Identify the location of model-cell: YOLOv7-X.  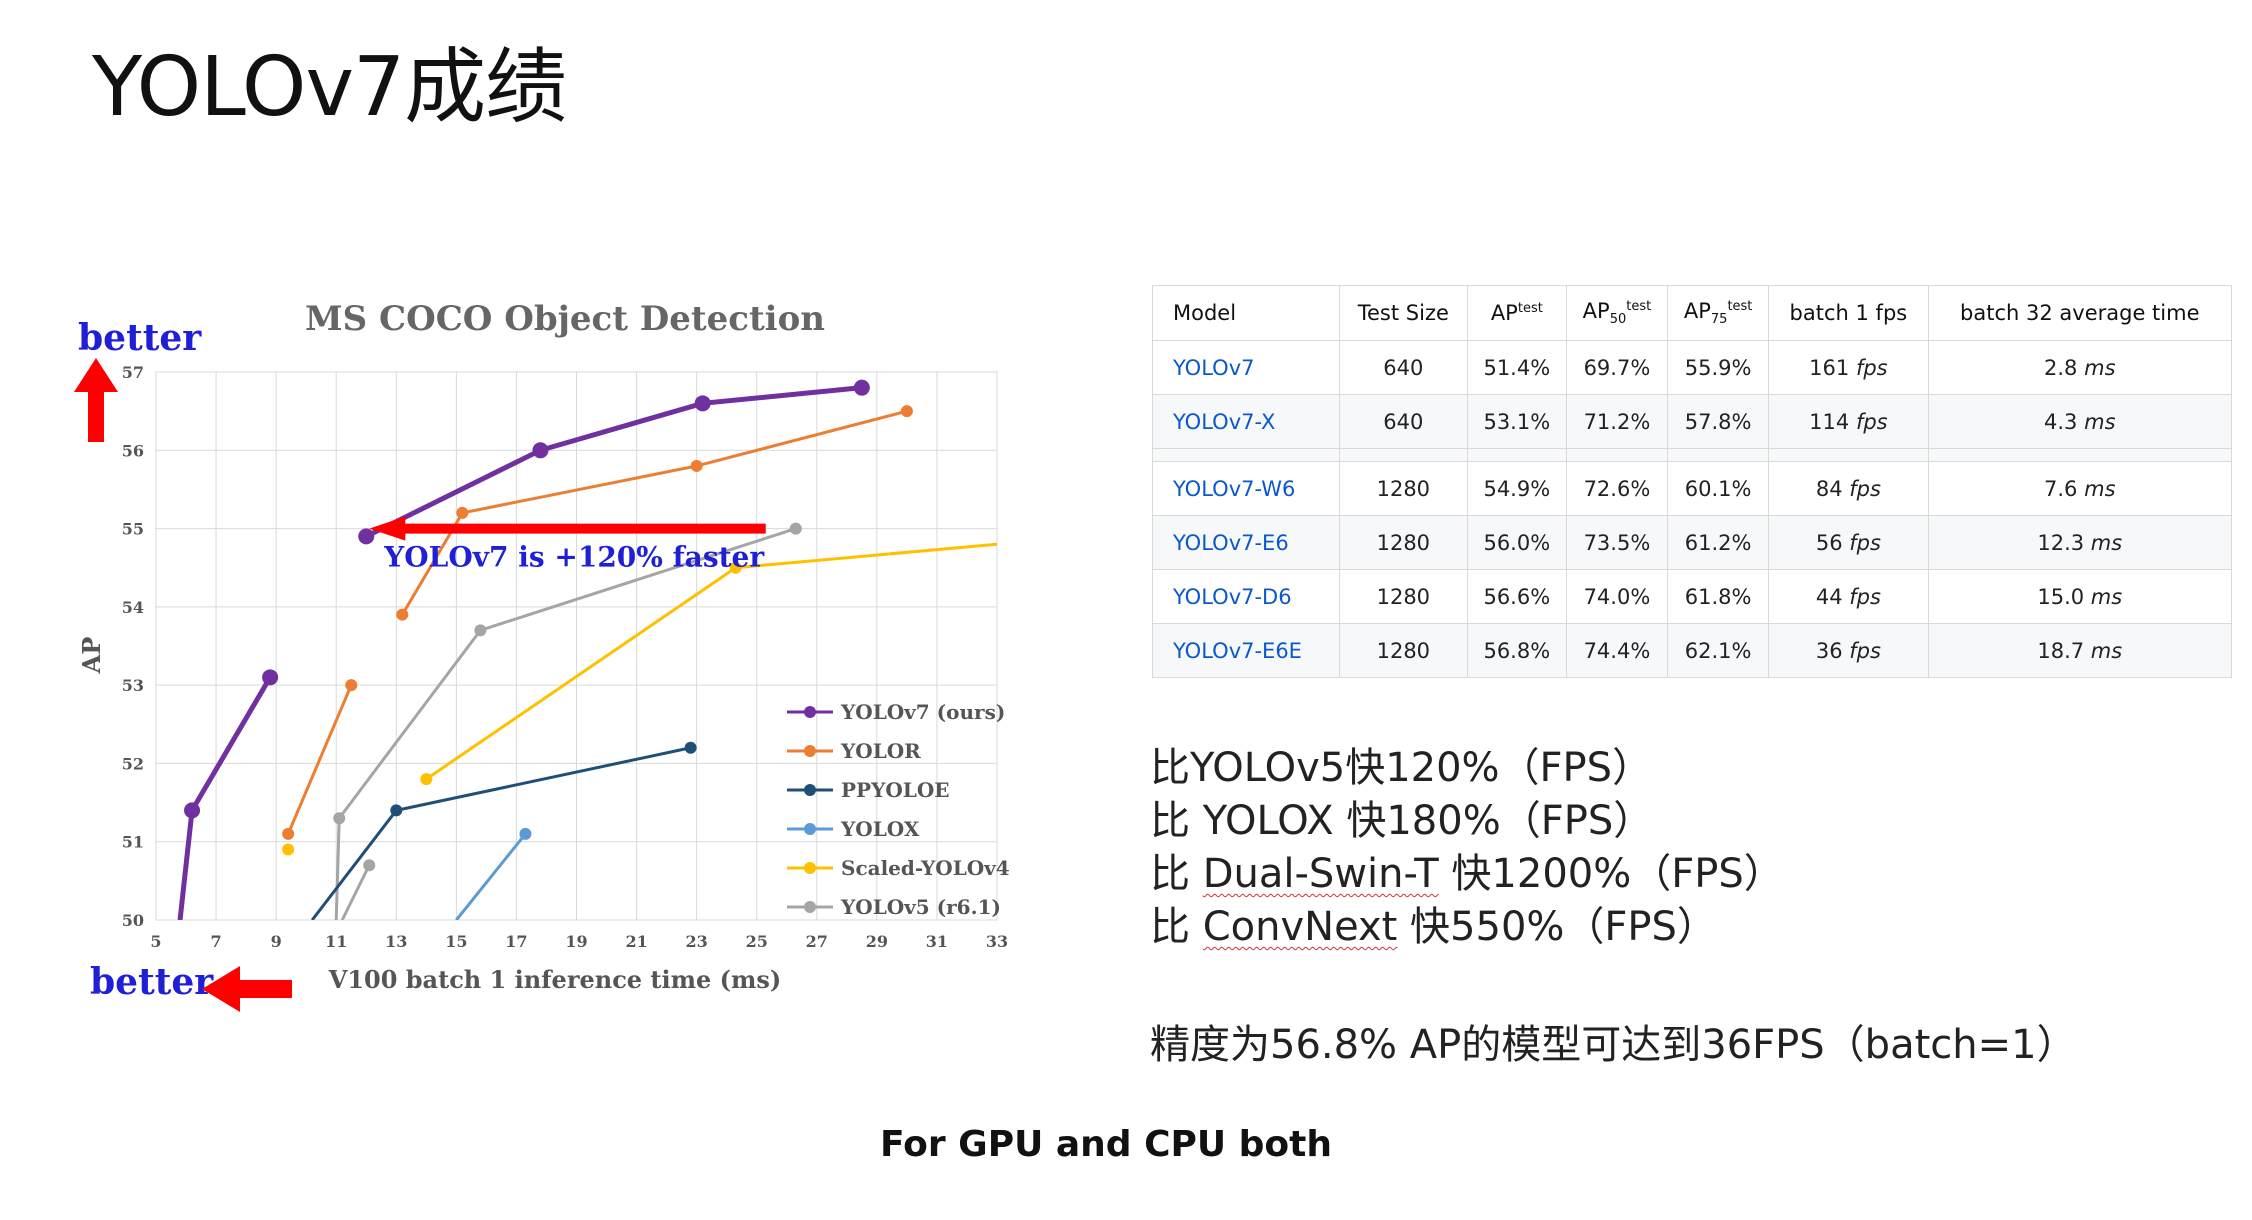
(1246, 421).